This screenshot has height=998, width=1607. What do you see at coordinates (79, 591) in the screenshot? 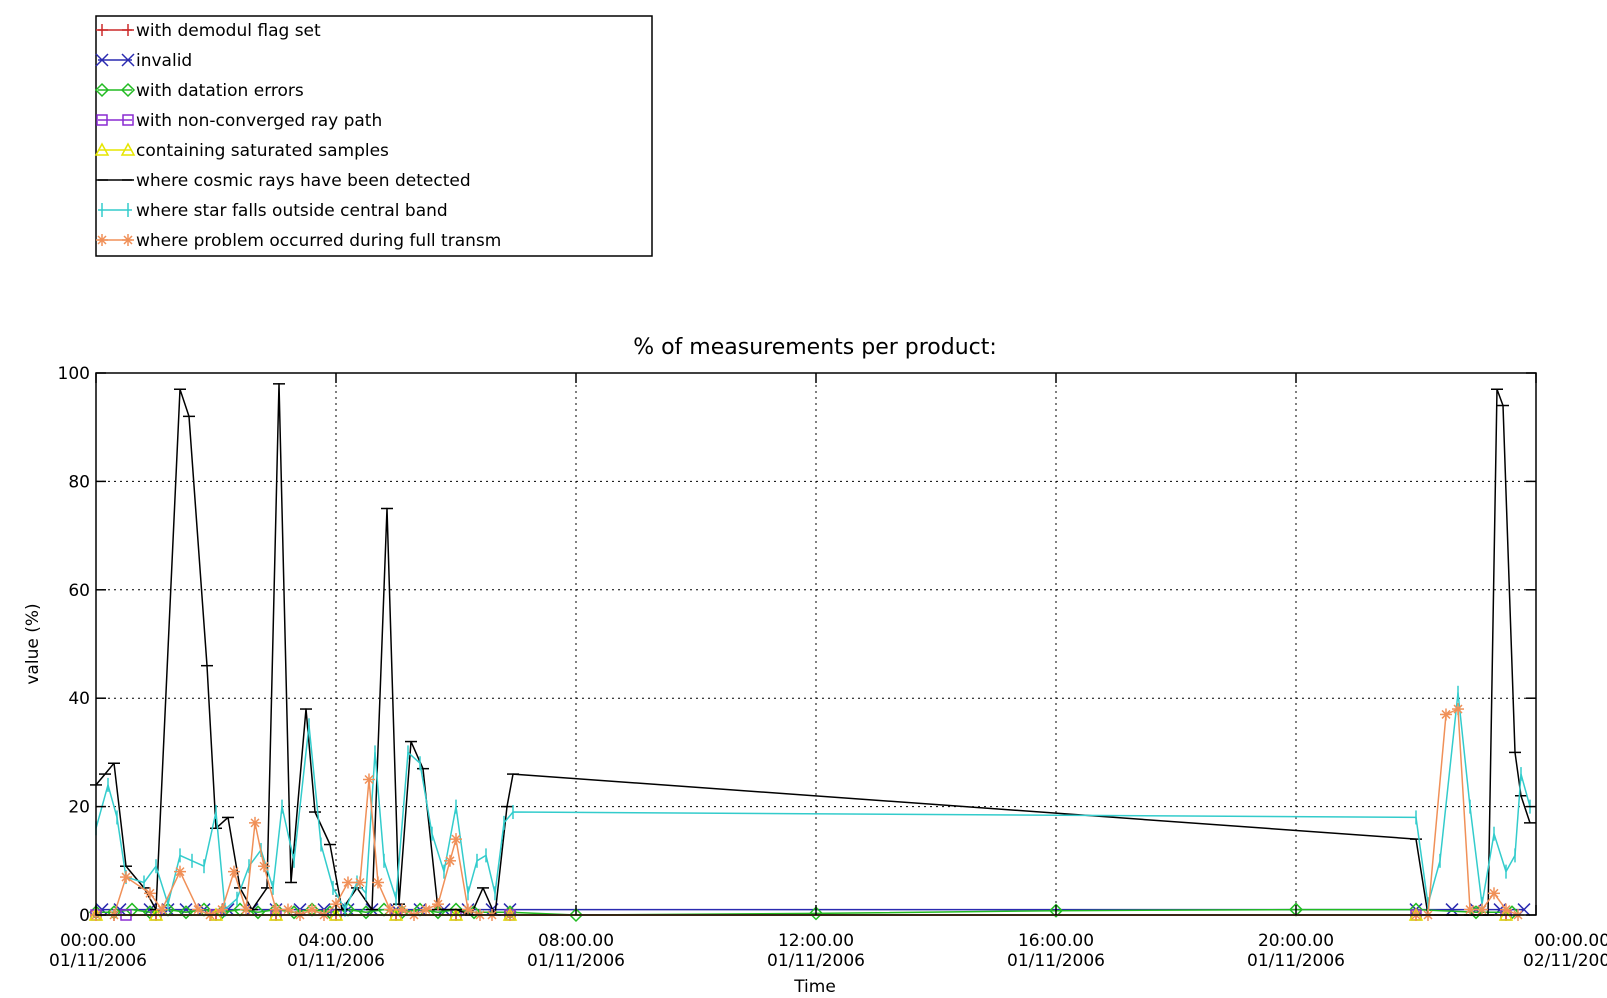
I see `y-tick-label: 60` at bounding box center [79, 591].